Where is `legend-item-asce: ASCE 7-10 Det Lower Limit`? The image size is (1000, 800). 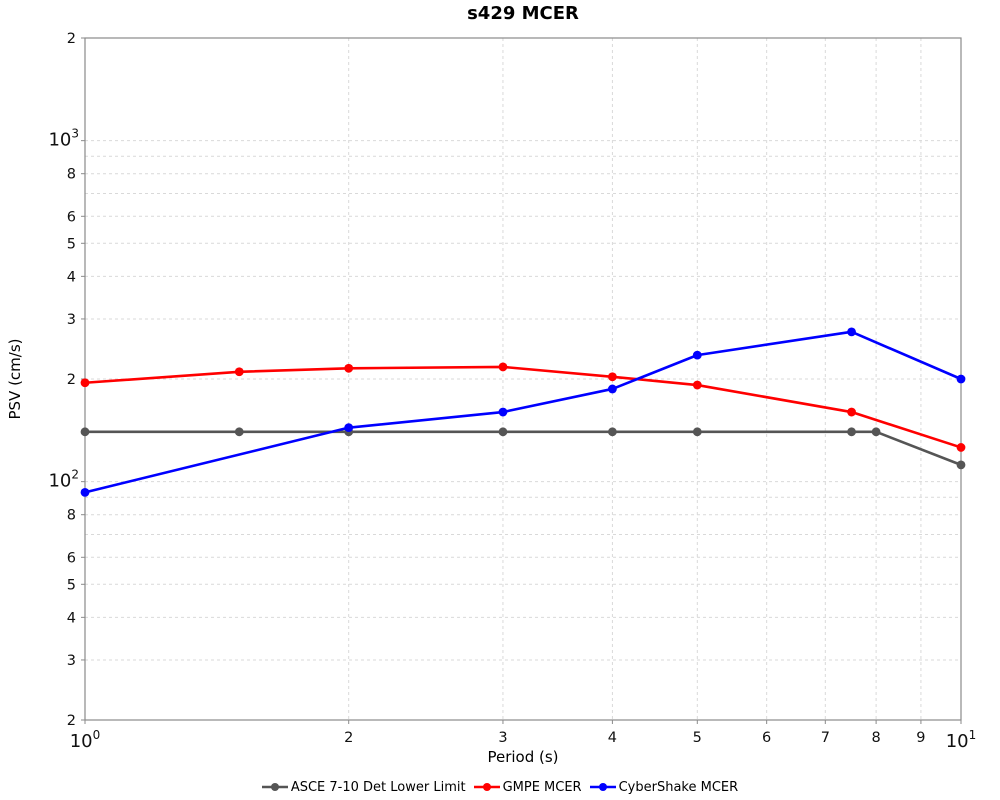
legend-item-asce: ASCE 7-10 Det Lower Limit is located at coordinates (363, 787).